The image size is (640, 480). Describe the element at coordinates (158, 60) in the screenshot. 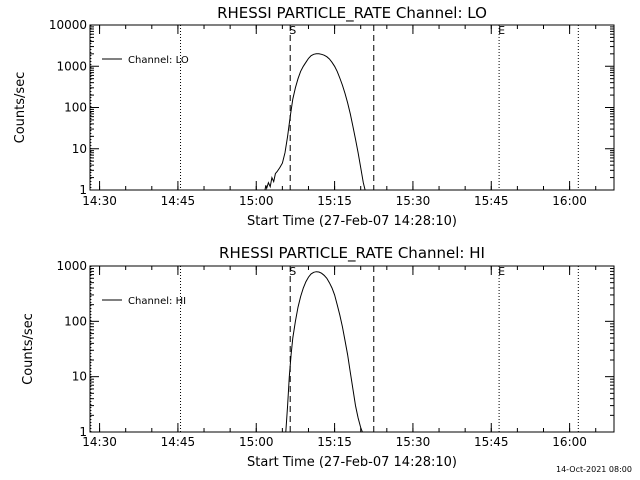

I see `legend-label: Channel: LO` at that location.